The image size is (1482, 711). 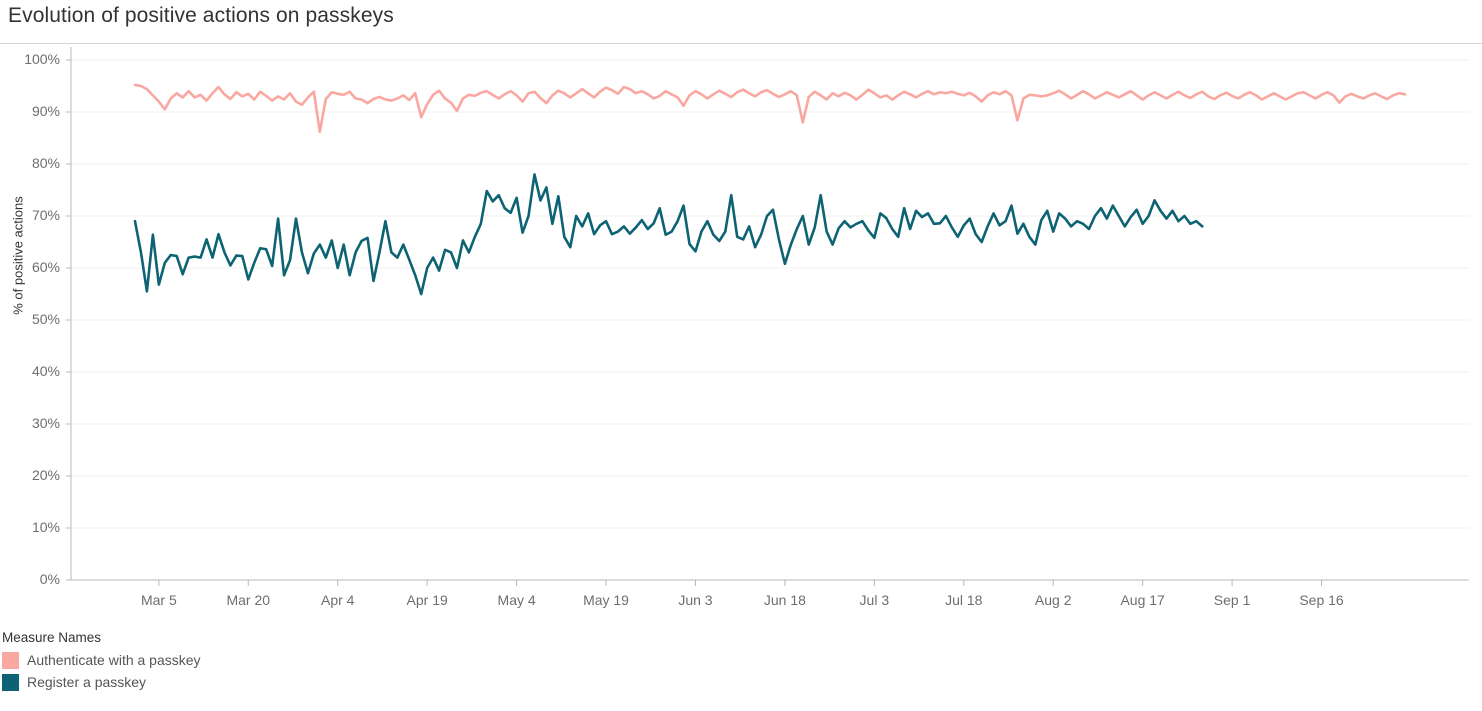 What do you see at coordinates (606, 600) in the screenshot?
I see `x-axis-tick-label: May 19` at bounding box center [606, 600].